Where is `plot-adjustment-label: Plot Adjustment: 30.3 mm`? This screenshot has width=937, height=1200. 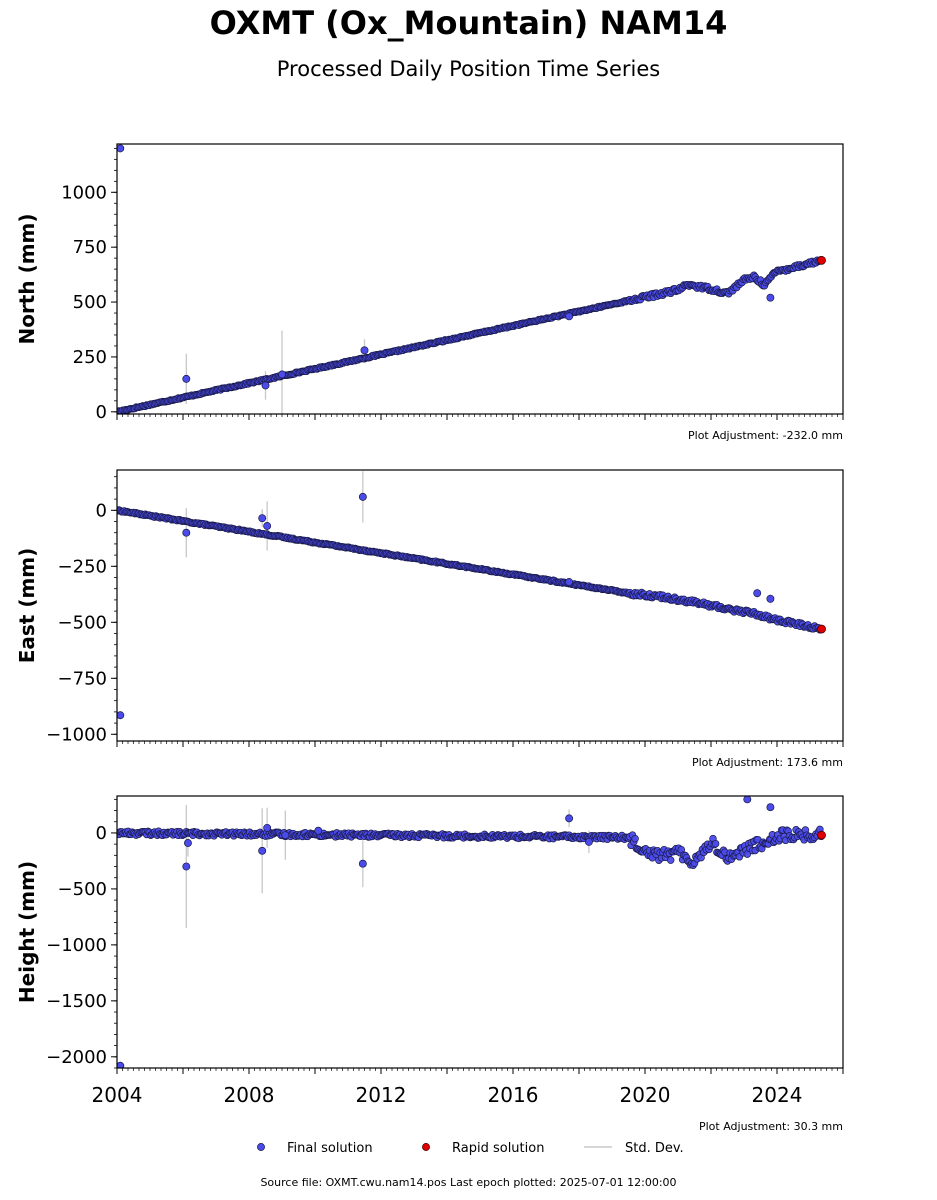
plot-adjustment-label: Plot Adjustment: 30.3 mm is located at coordinates (771, 1126).